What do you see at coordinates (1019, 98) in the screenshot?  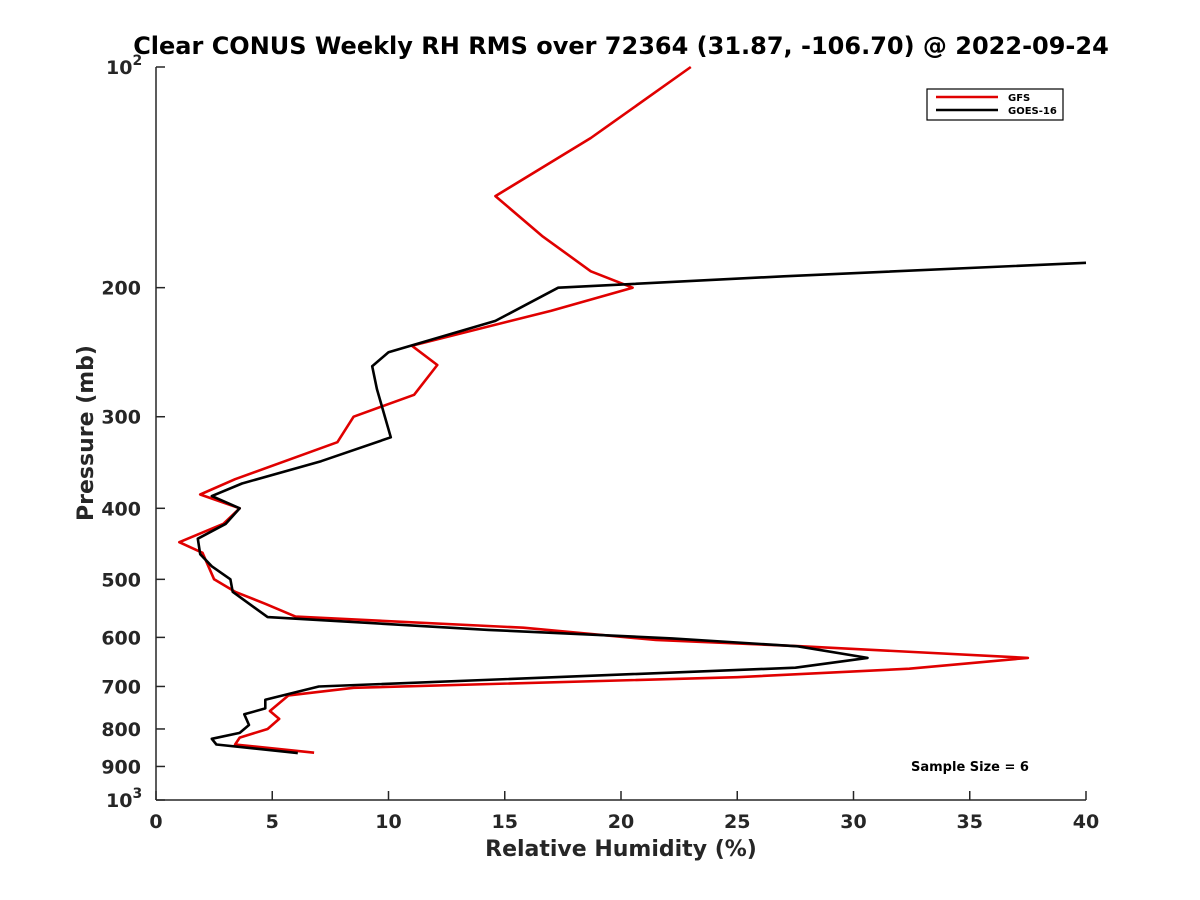 I see `legend-label-gfs: GFS` at bounding box center [1019, 98].